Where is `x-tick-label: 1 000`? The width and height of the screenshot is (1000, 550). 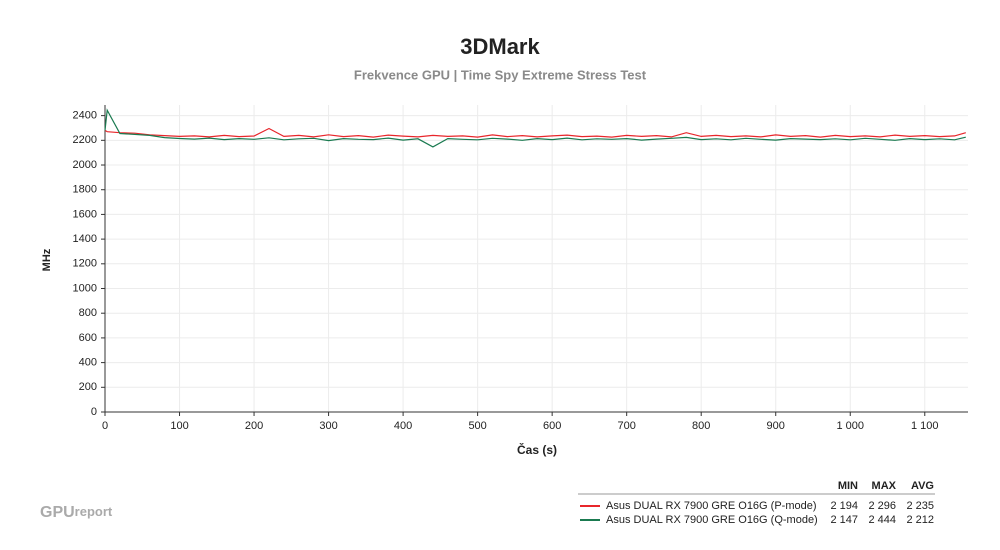
x-tick-label: 1 000 is located at coordinates (850, 426).